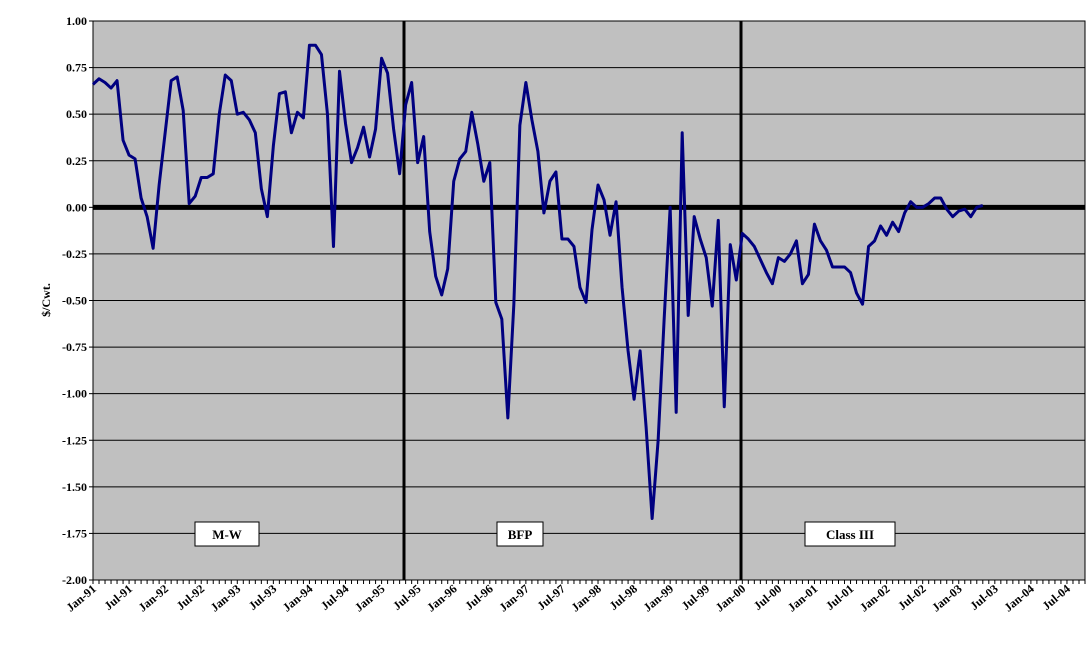  I want to click on annotation: BFP, so click(520, 534).